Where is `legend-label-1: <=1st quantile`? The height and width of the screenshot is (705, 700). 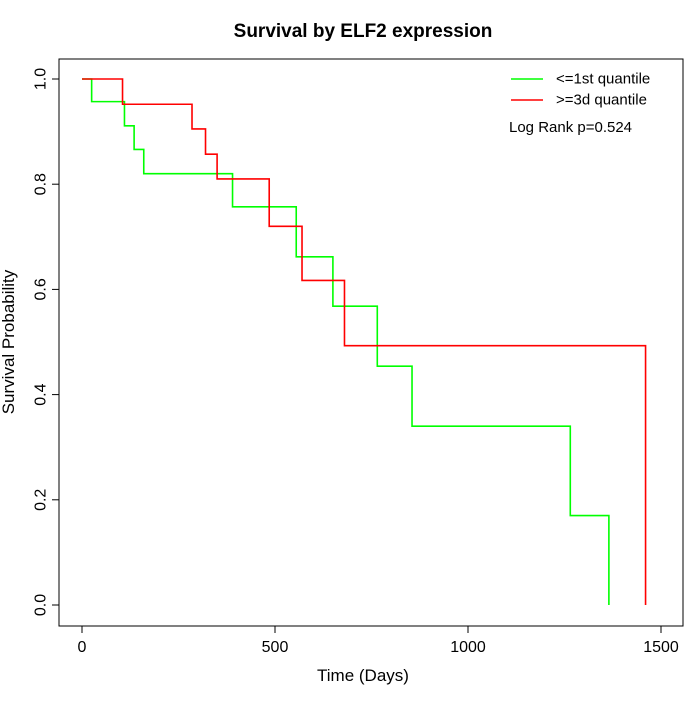
legend-label-1: <=1st quantile is located at coordinates (603, 79).